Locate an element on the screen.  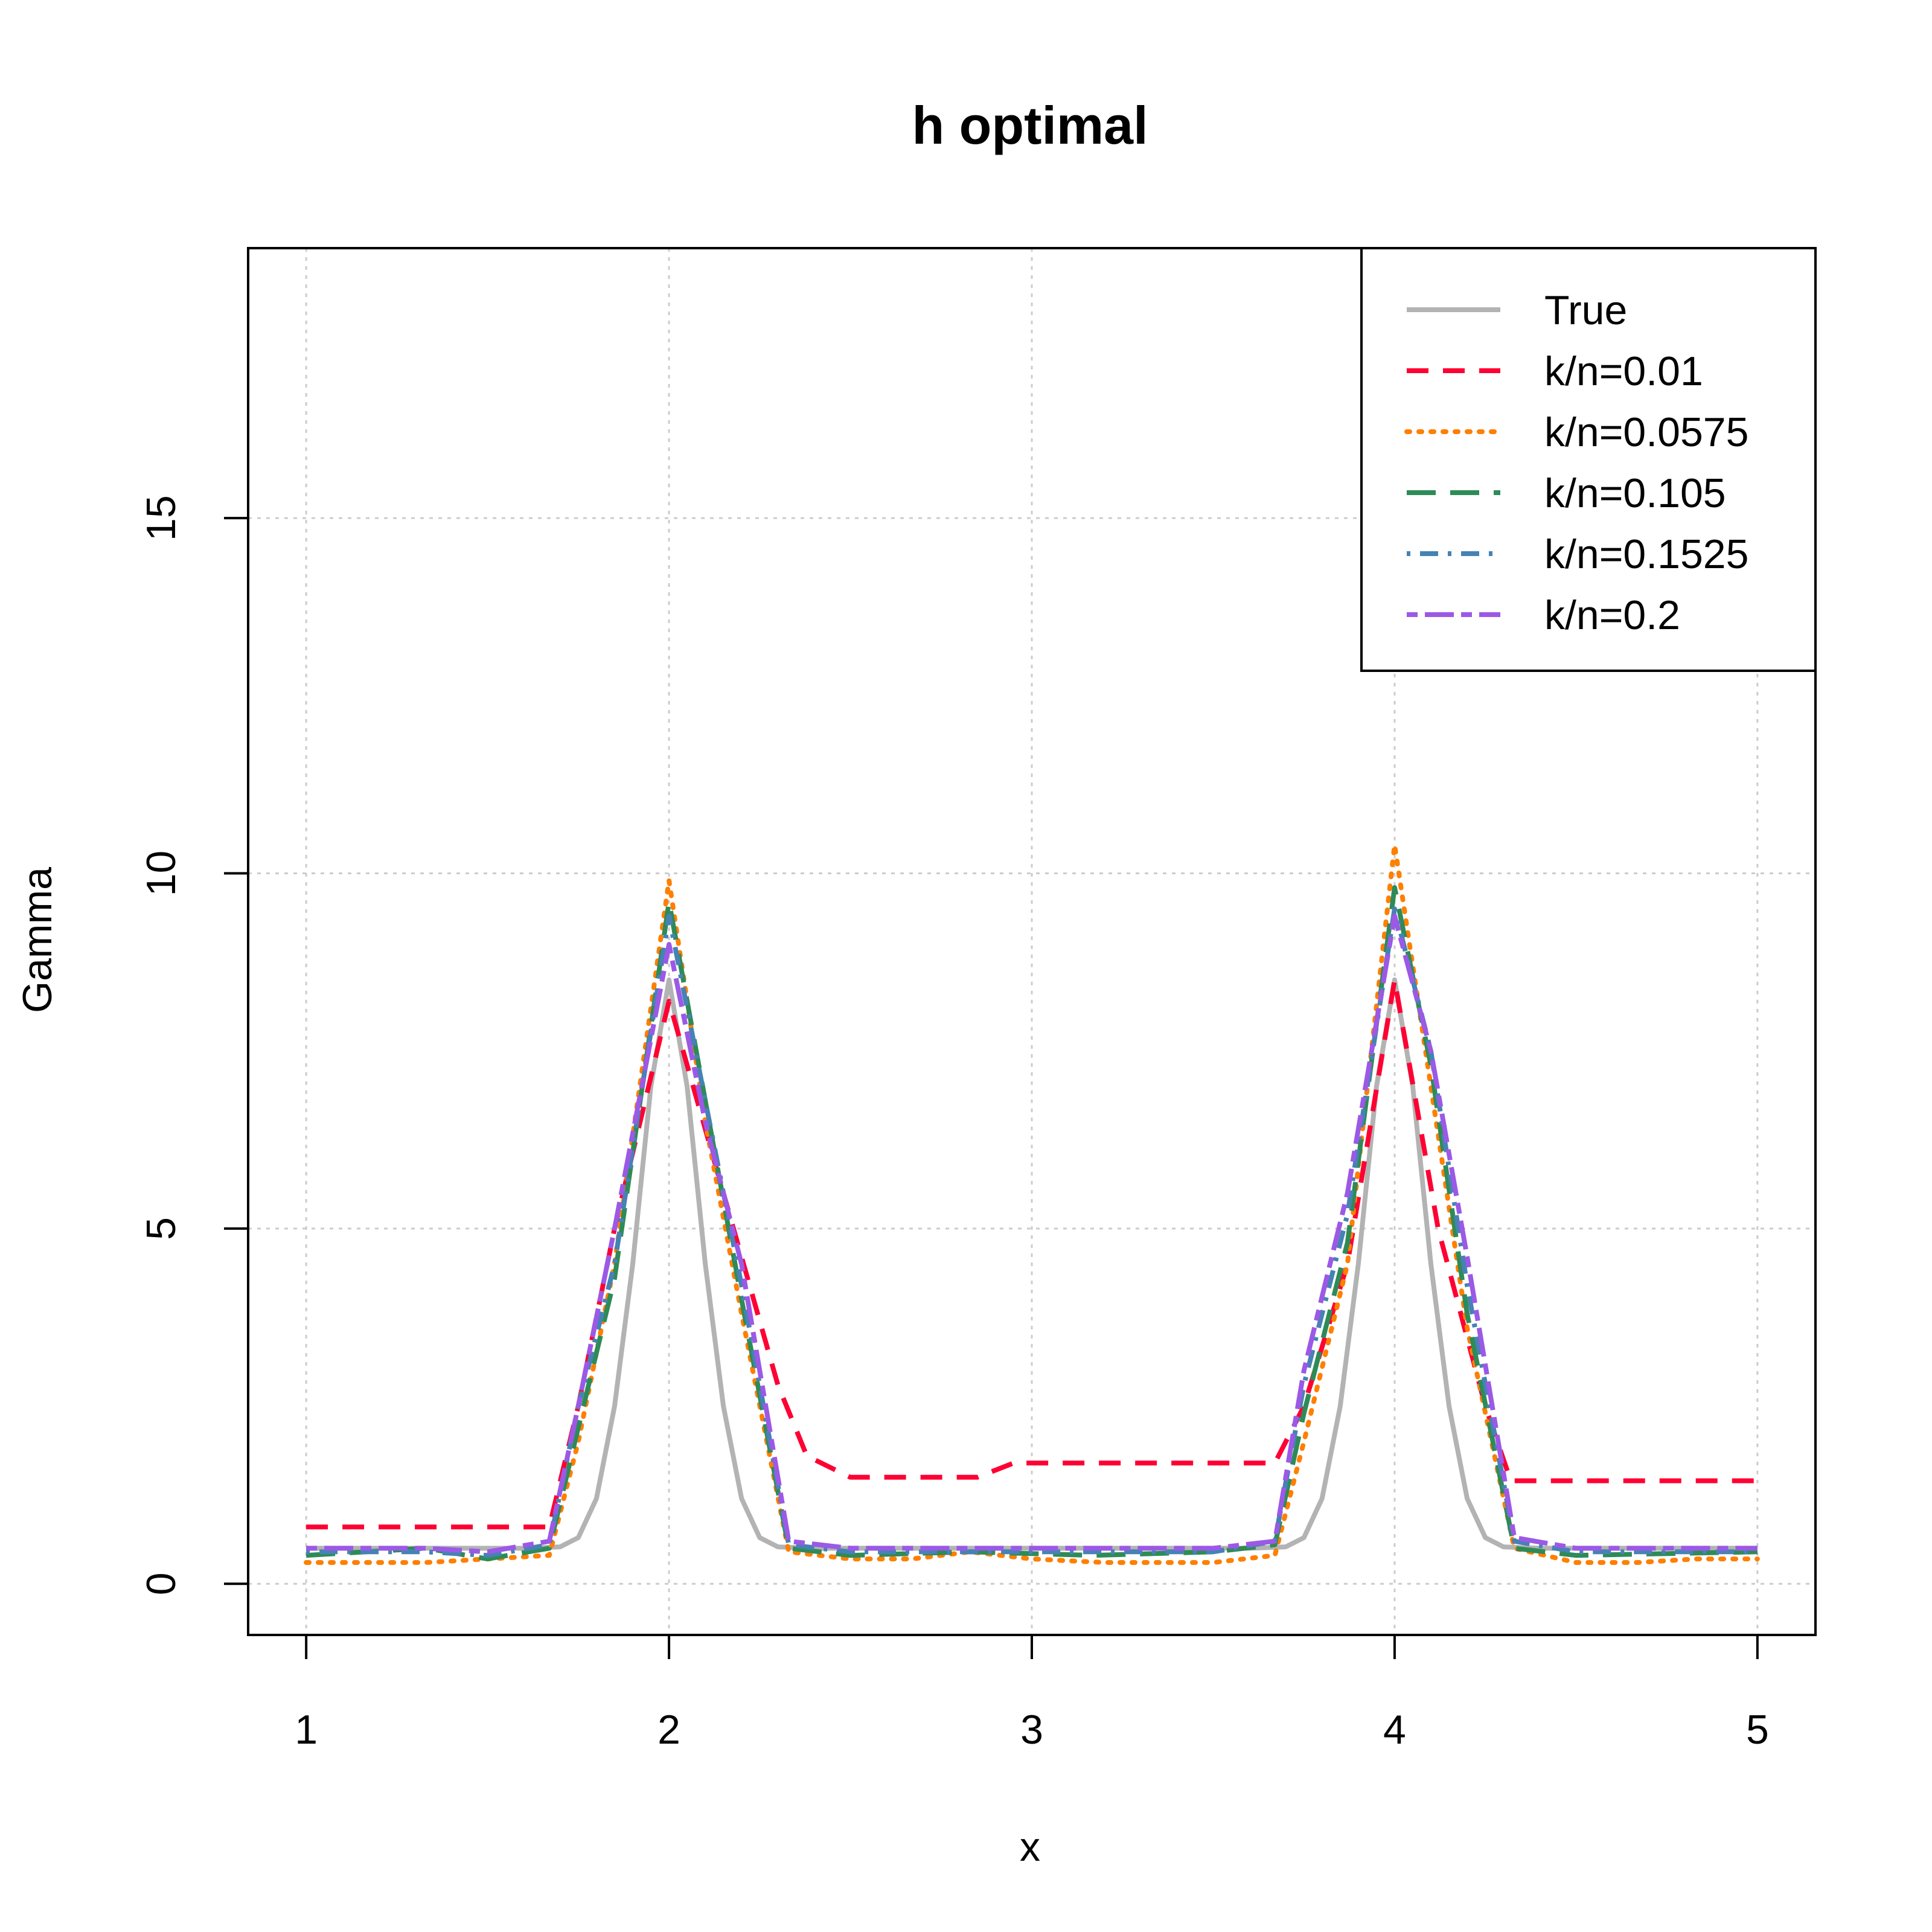
legend-box is located at coordinates (1589, 459).